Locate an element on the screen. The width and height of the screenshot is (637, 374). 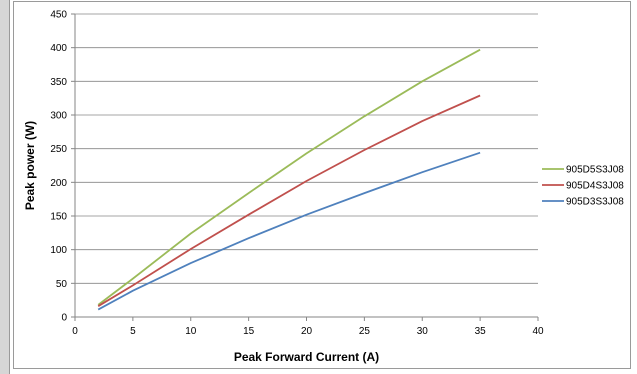
x-tick-label: 40 is located at coordinates (538, 331).